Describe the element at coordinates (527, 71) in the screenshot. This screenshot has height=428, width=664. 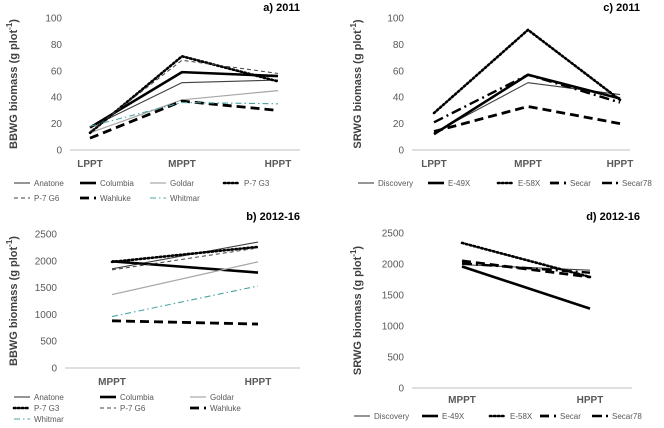
I see `series-line-e-58x` at that location.